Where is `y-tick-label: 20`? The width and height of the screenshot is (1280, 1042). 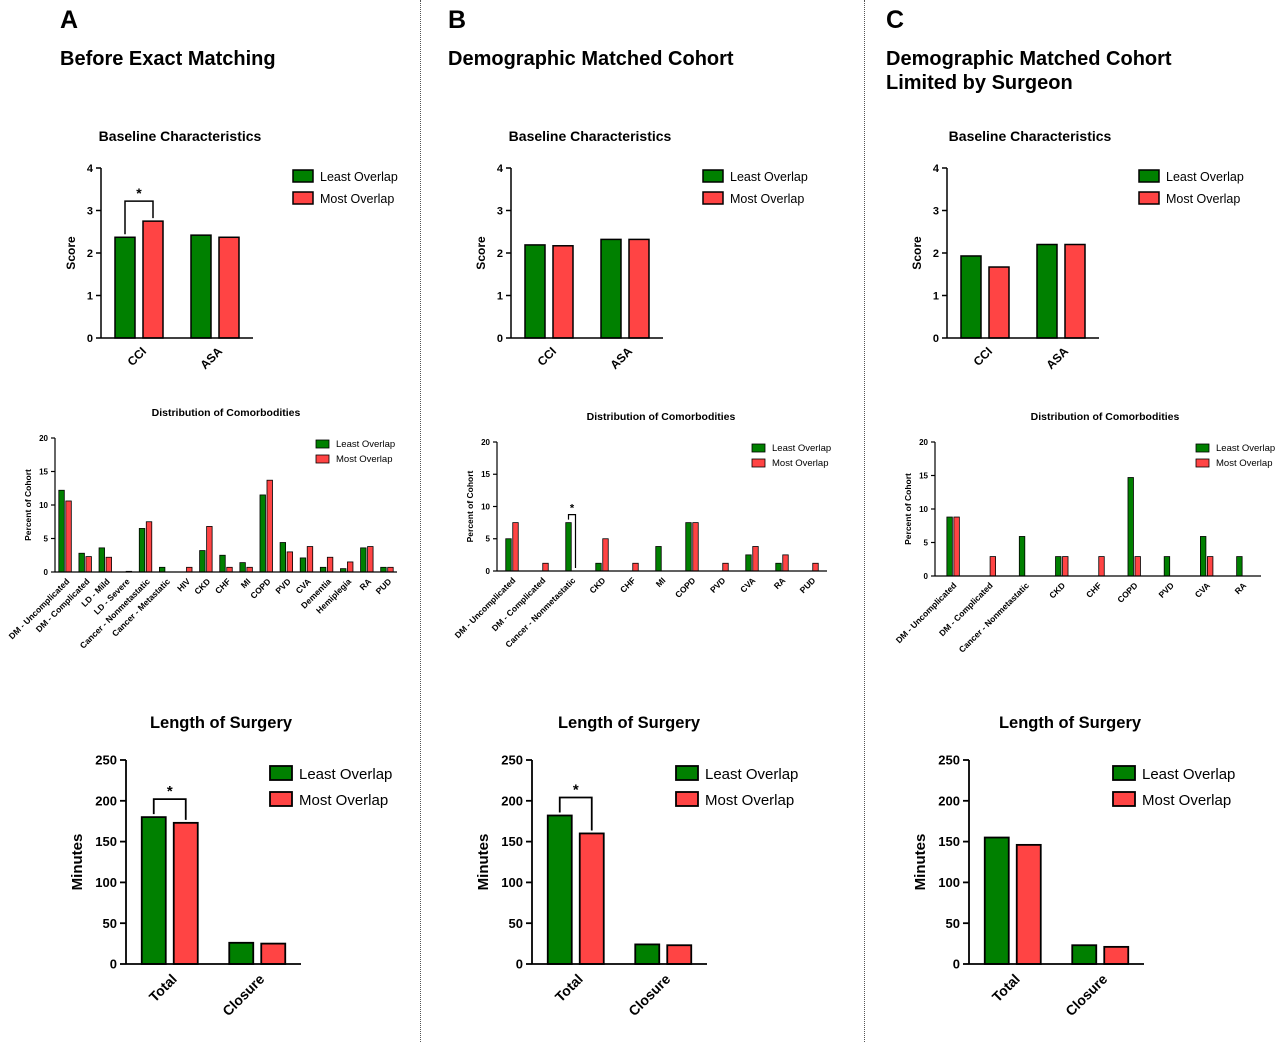
y-tick-label: 20 is located at coordinates (485, 442).